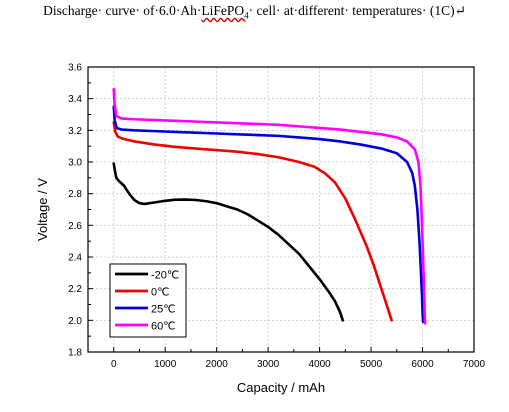  Describe the element at coordinates (75, 226) in the screenshot. I see `y-tick-label: 2.6` at that location.